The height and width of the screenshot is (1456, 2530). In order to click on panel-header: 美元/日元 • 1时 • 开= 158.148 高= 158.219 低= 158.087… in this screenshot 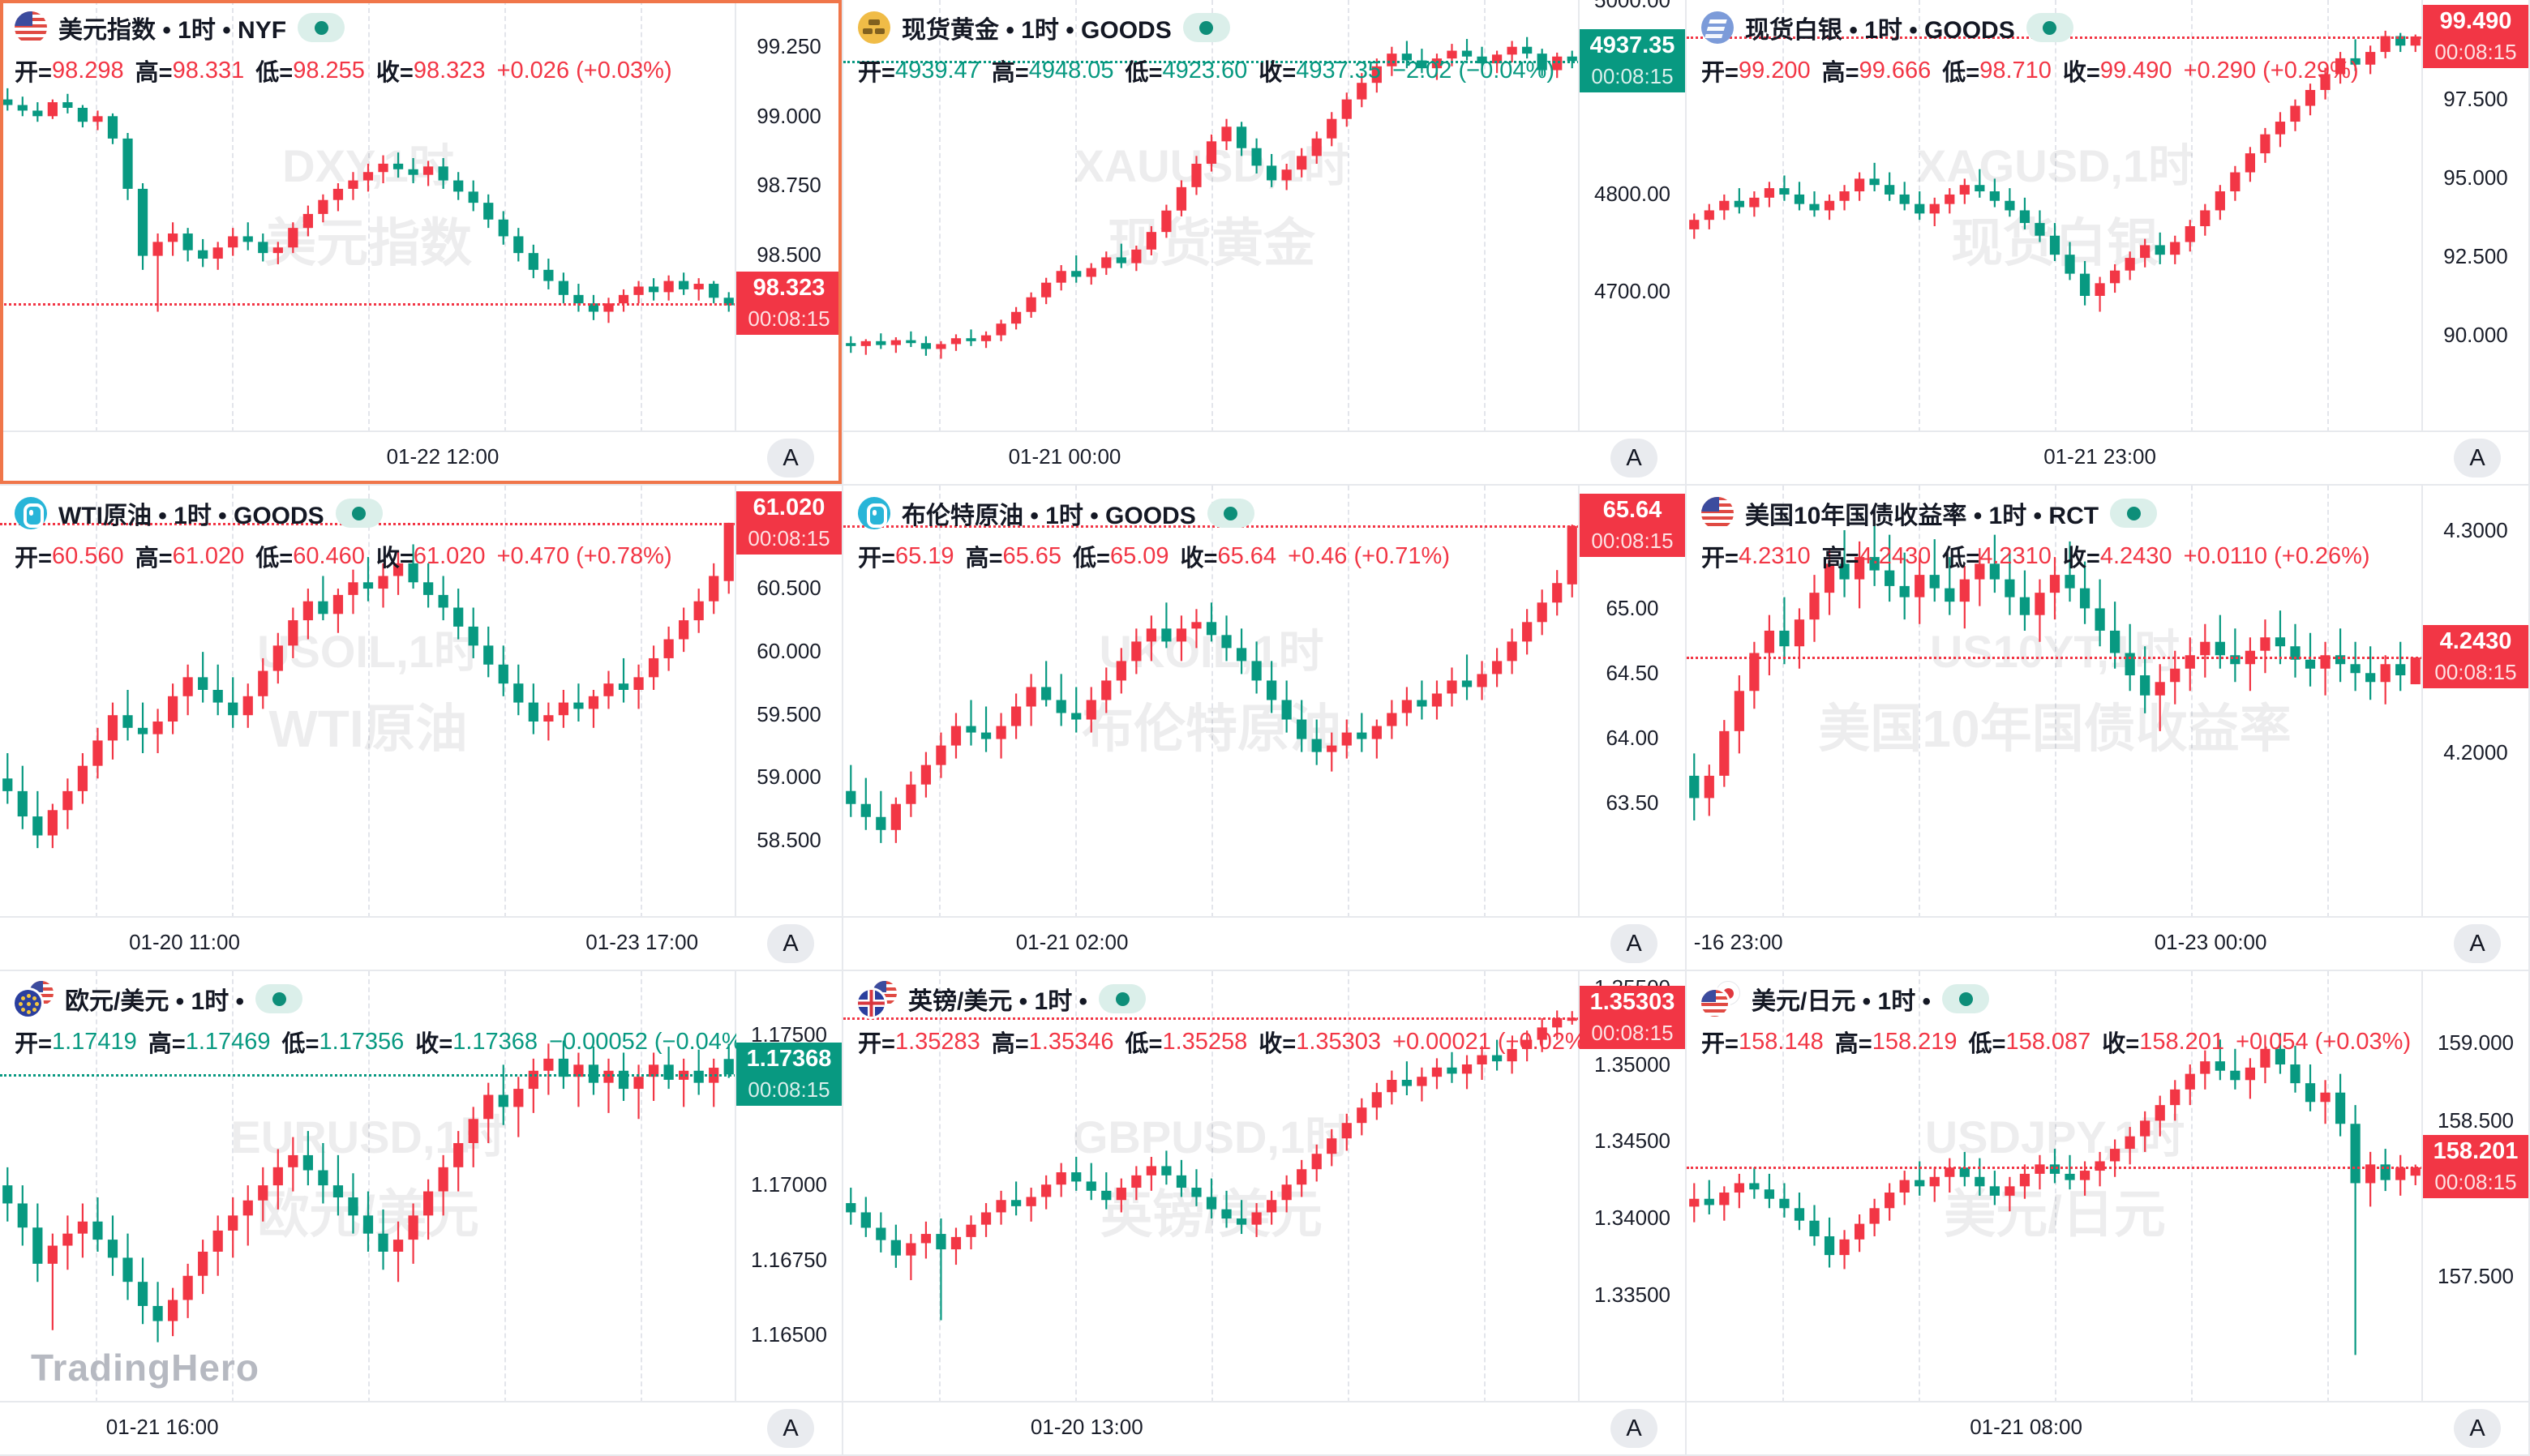, I will do `click(2061, 1019)`.